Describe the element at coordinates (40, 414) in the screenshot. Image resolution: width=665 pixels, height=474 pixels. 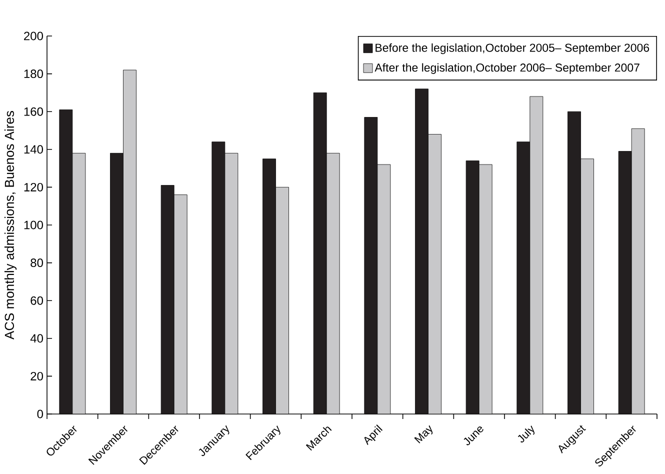
I see `y-tick-label: 0` at that location.